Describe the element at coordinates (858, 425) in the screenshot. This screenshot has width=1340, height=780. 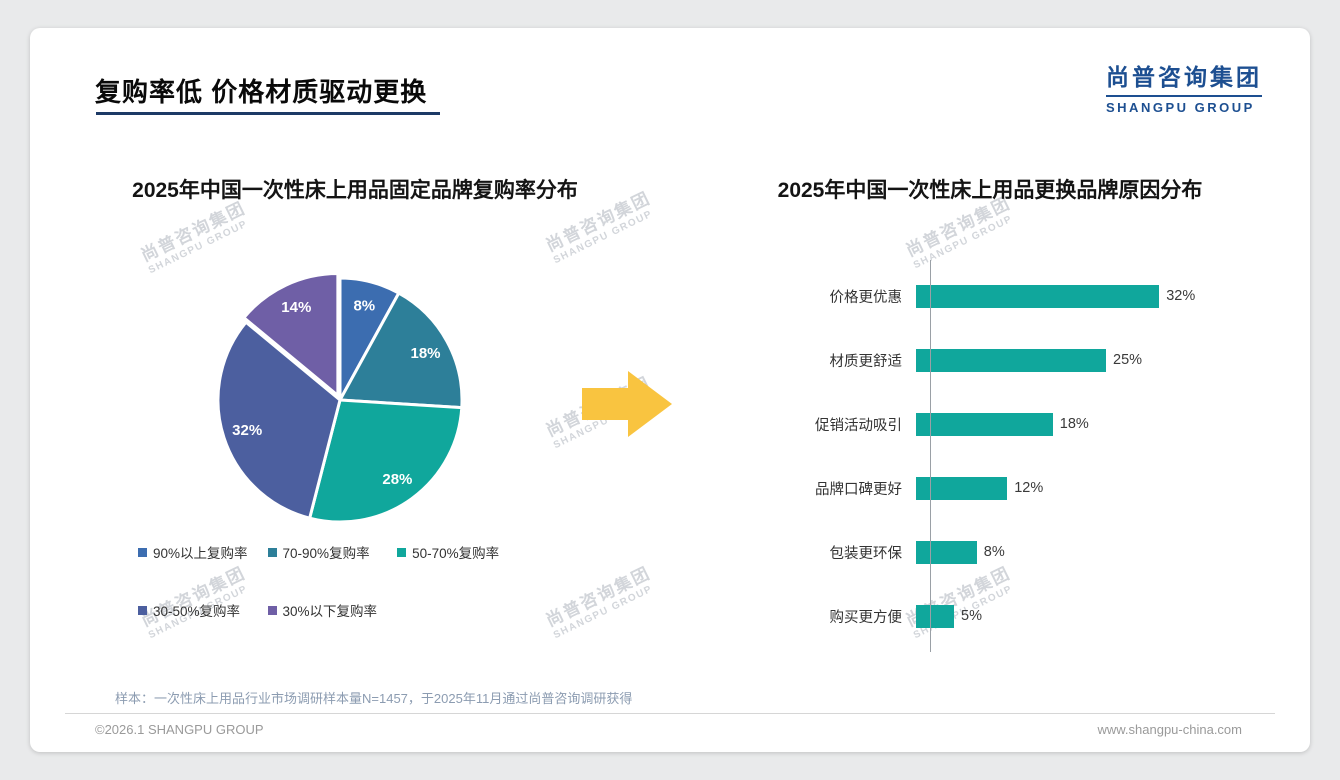
I see `bar-category-label: 促销活动吸引` at that location.